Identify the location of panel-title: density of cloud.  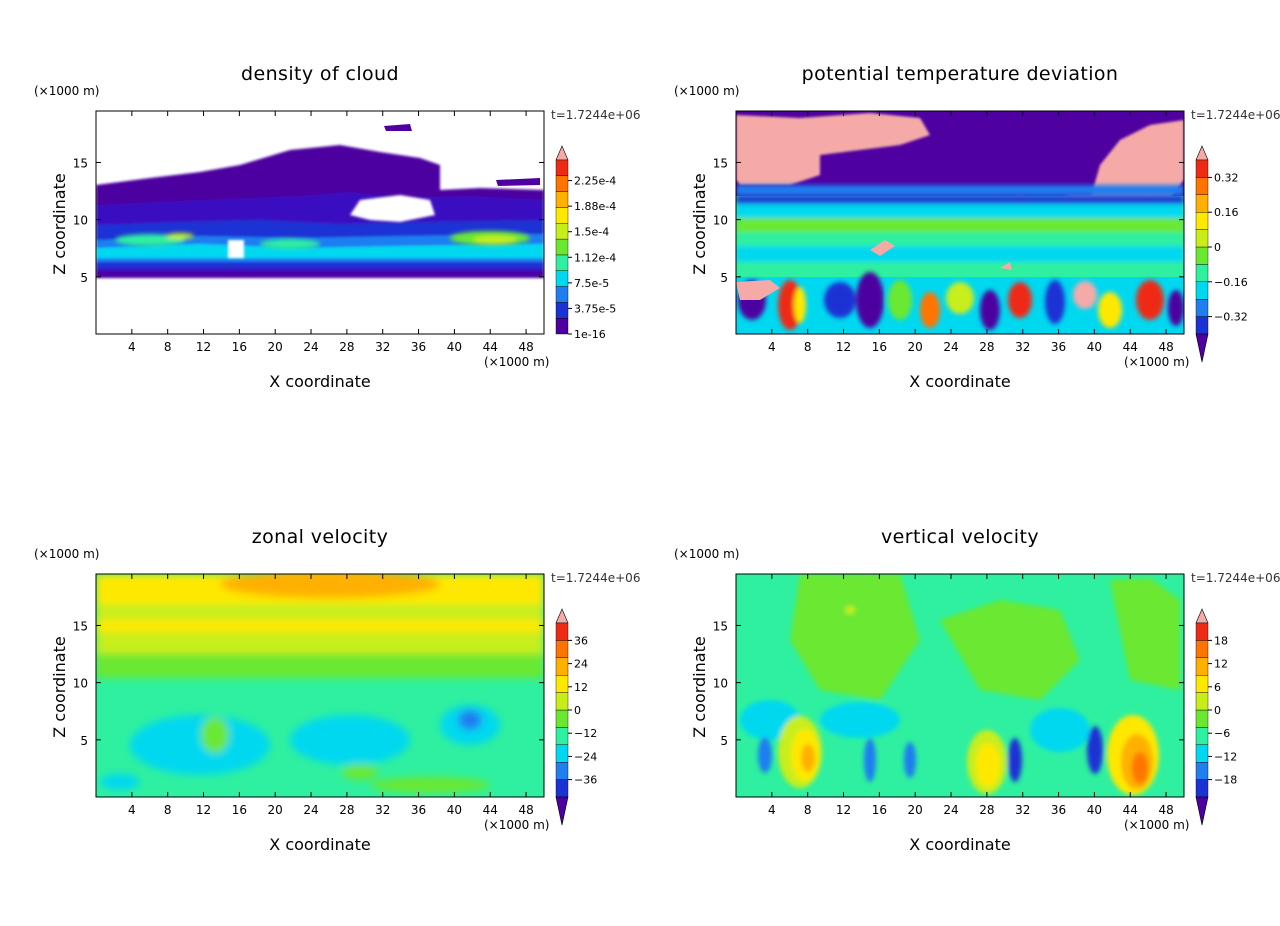
(320, 74).